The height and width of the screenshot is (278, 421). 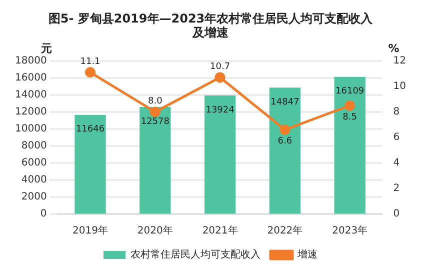 What do you see at coordinates (220, 110) in the screenshot?
I see `data-label: 13924` at bounding box center [220, 110].